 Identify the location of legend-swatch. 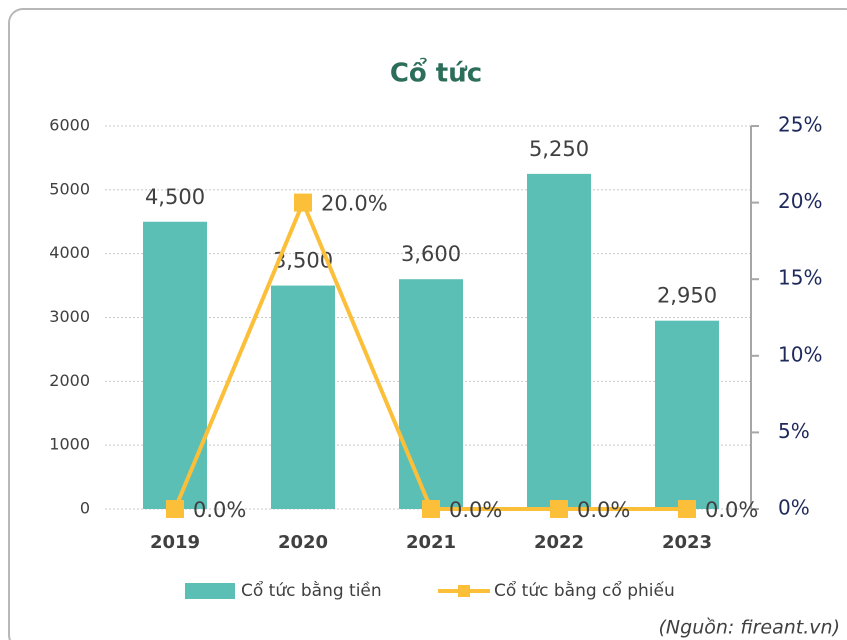
(210, 591).